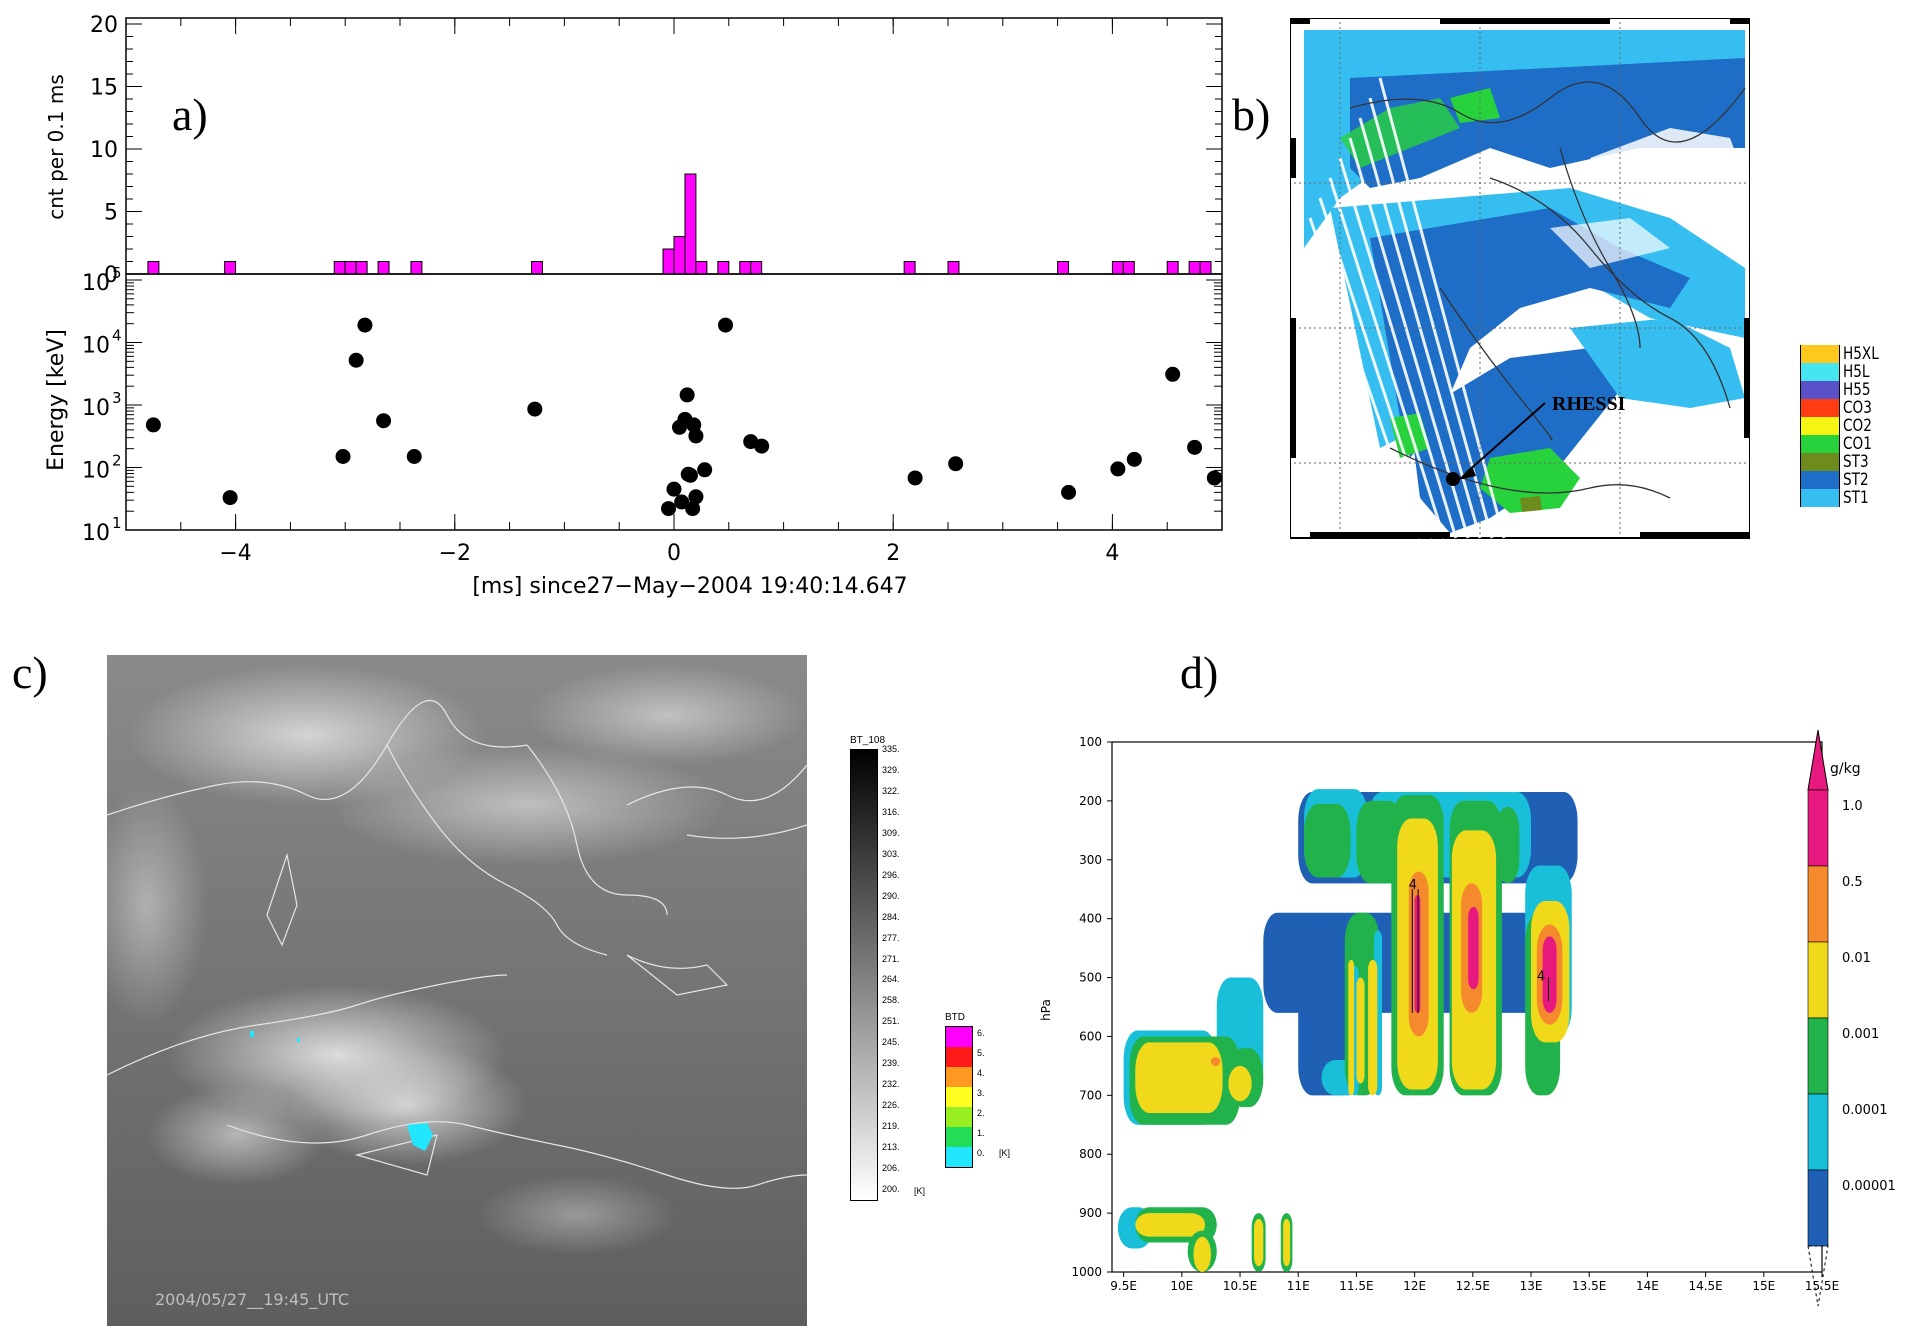 This screenshot has width=1928, height=1326. I want to click on d-ytick-label: 600, so click(1090, 1036).